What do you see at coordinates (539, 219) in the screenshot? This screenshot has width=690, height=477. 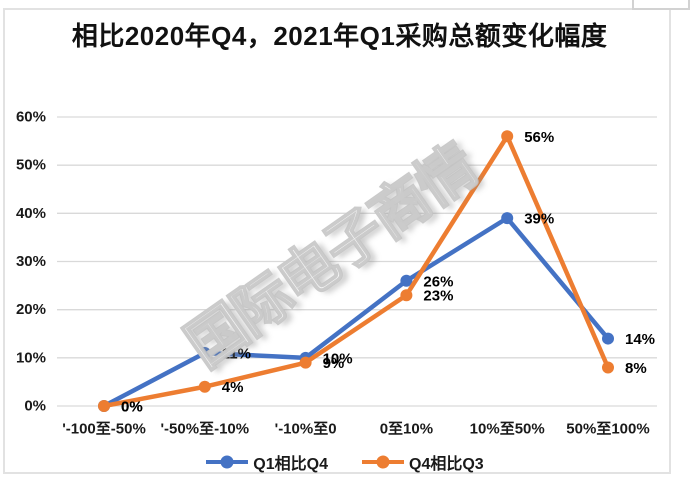 I see `data-point-label: 39%` at bounding box center [539, 219].